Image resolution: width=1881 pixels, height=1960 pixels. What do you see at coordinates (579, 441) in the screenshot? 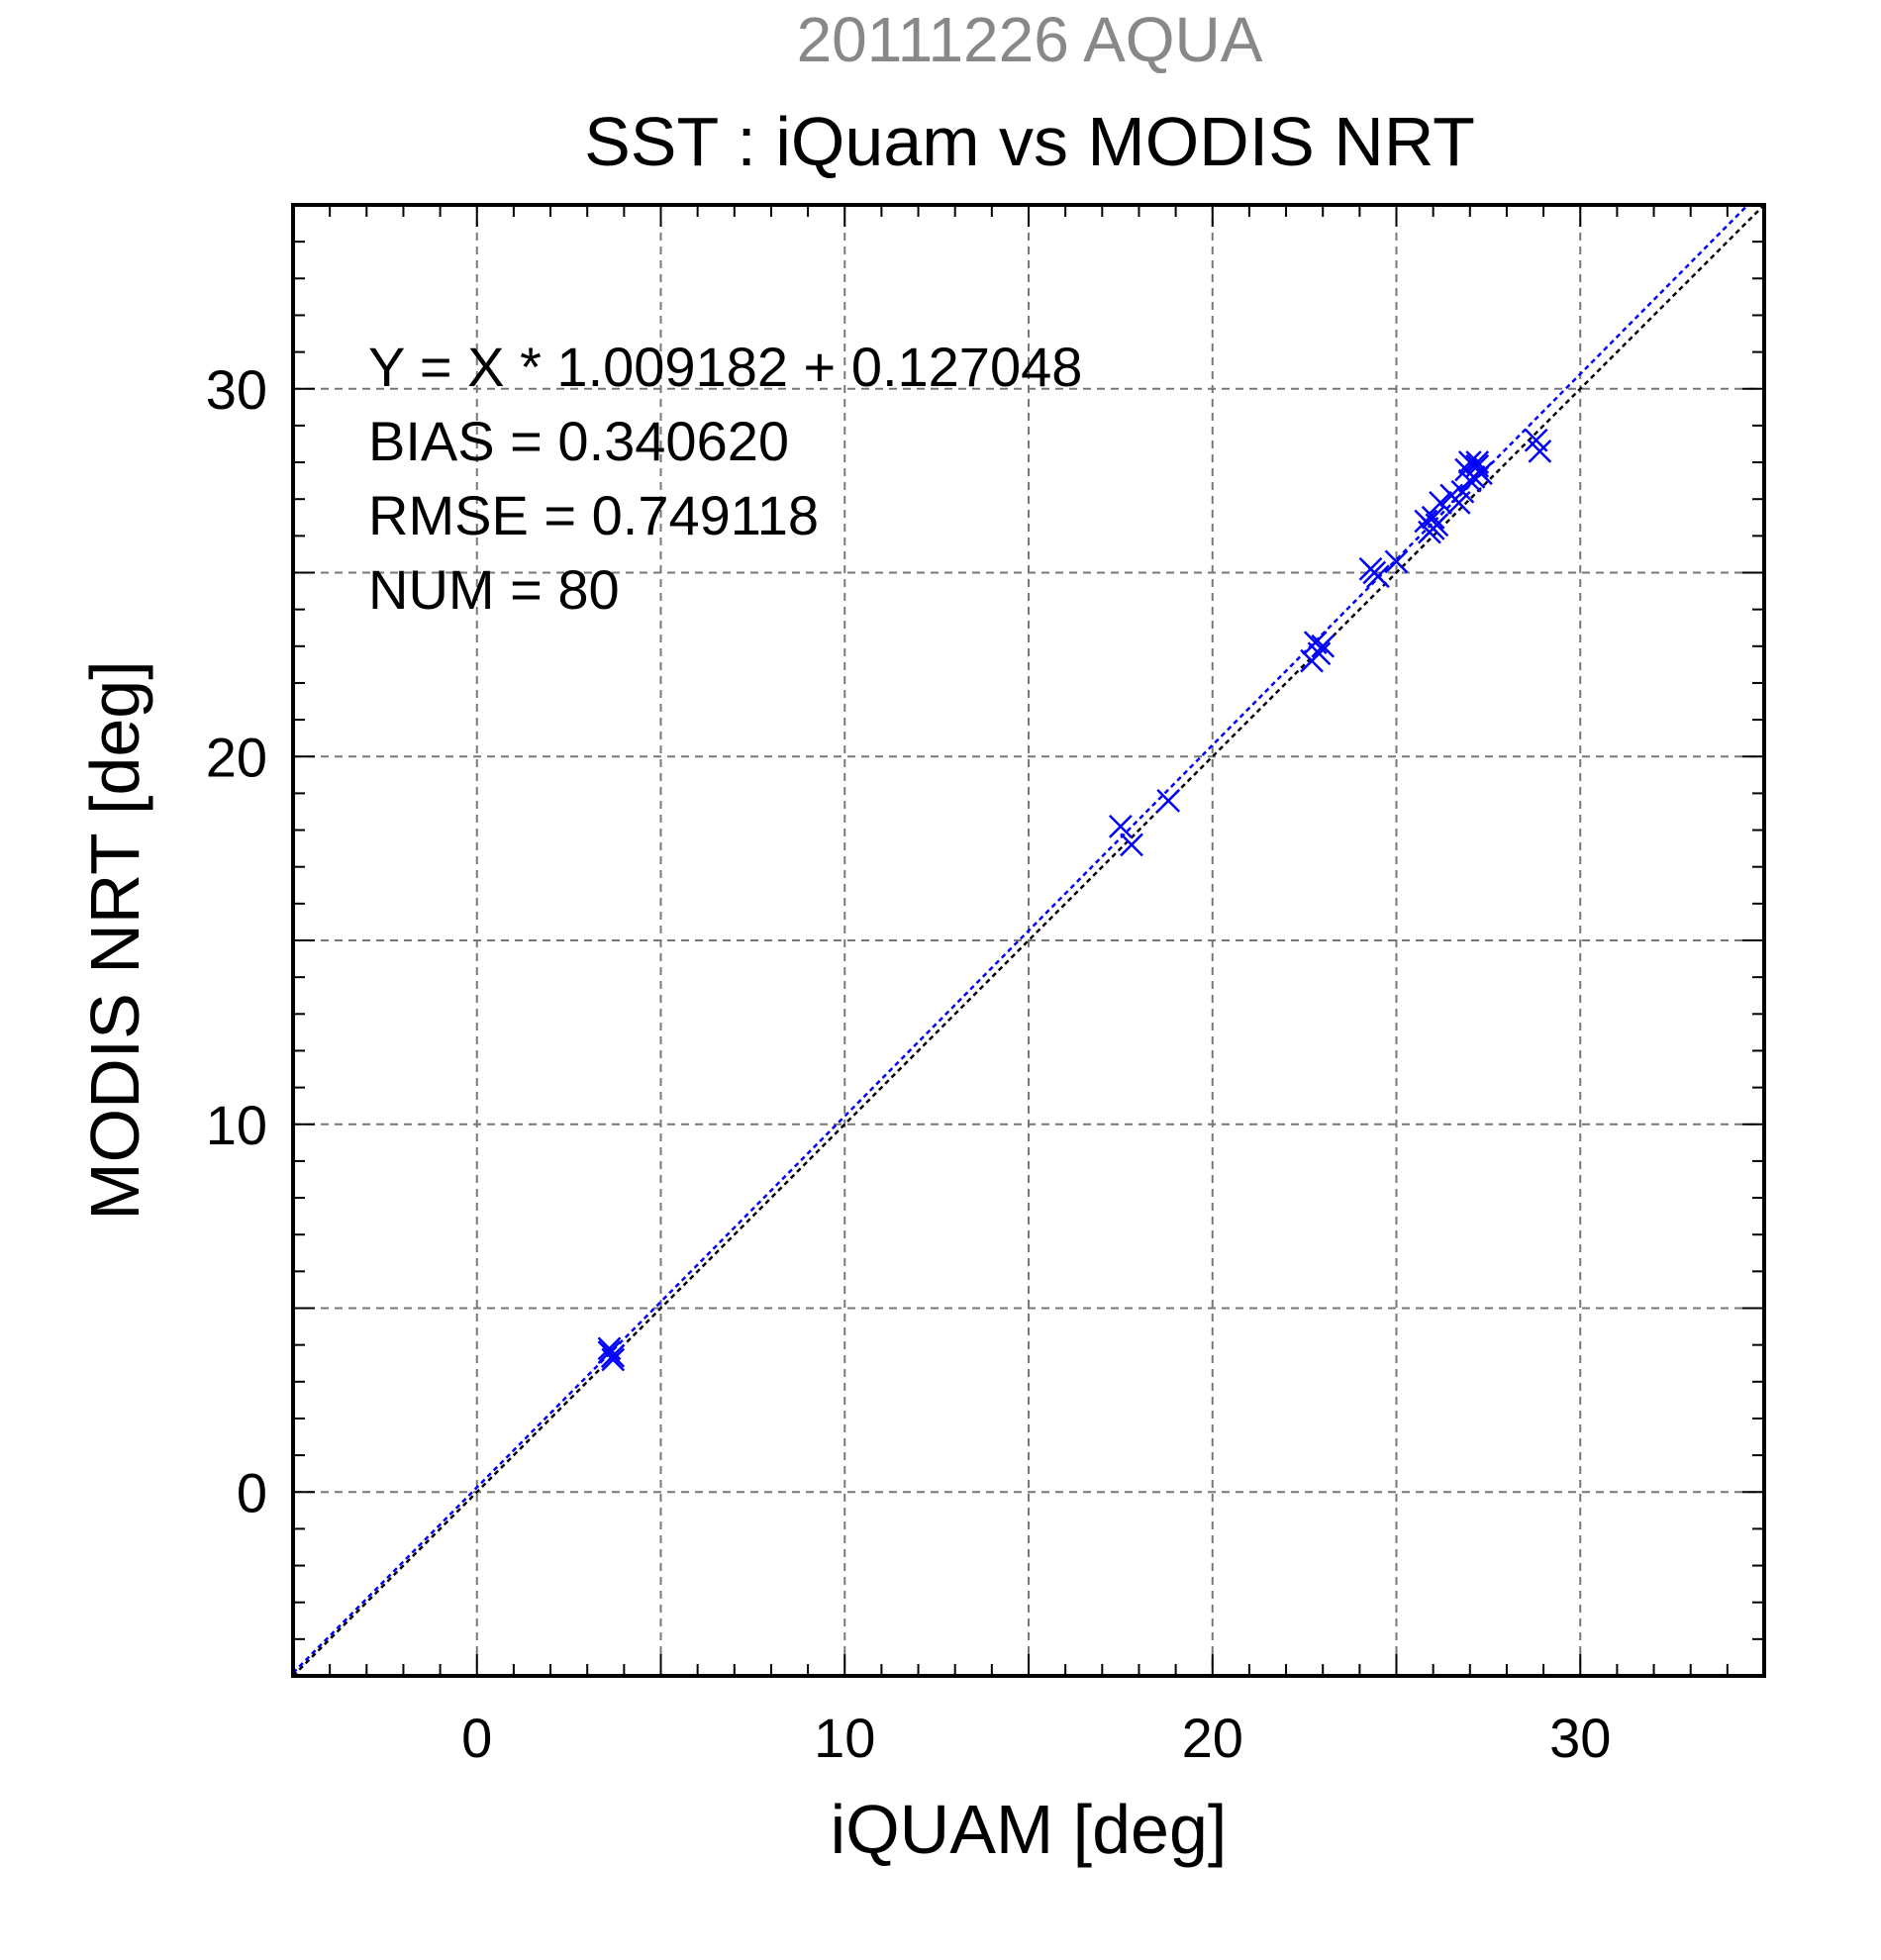
I see `annotation-bias: BIAS = 0.340620` at bounding box center [579, 441].